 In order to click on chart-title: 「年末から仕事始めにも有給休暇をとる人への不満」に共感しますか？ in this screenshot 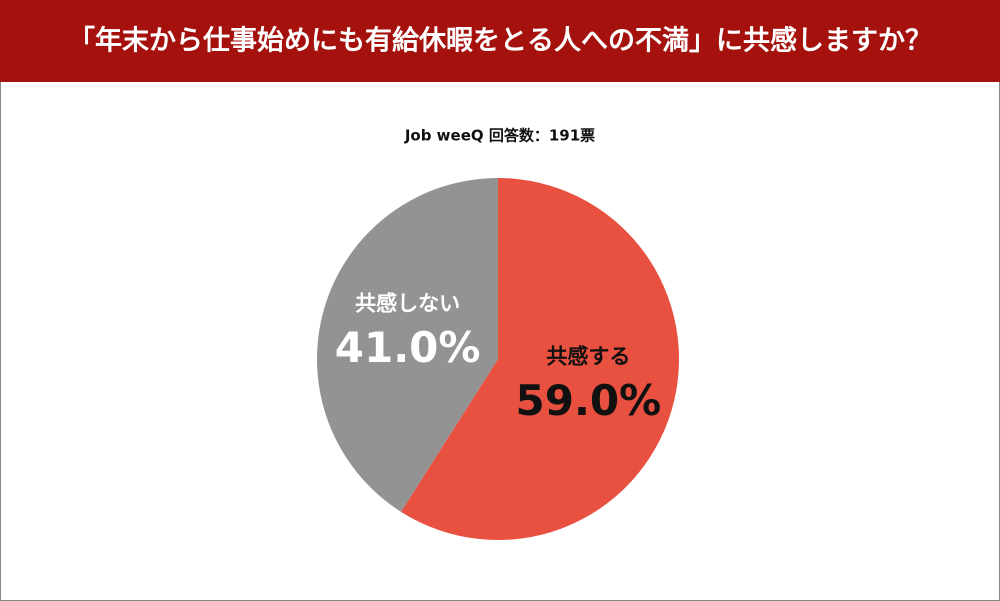, I will do `click(500, 41)`.